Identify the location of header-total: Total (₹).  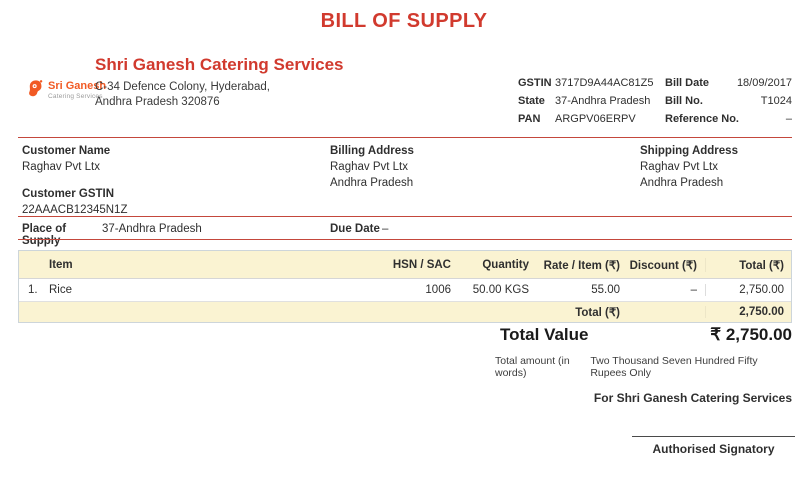
(748, 264).